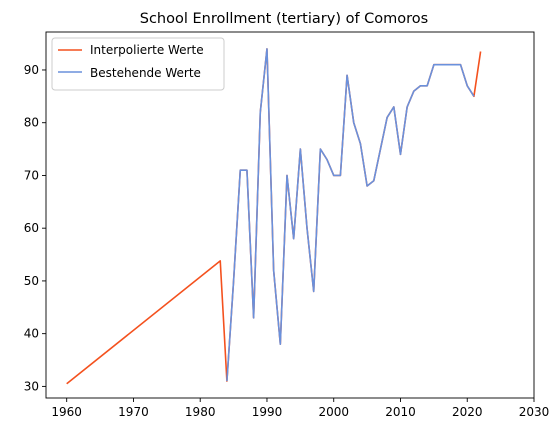 The height and width of the screenshot is (435, 560). I want to click on legend-box, so click(138, 64).